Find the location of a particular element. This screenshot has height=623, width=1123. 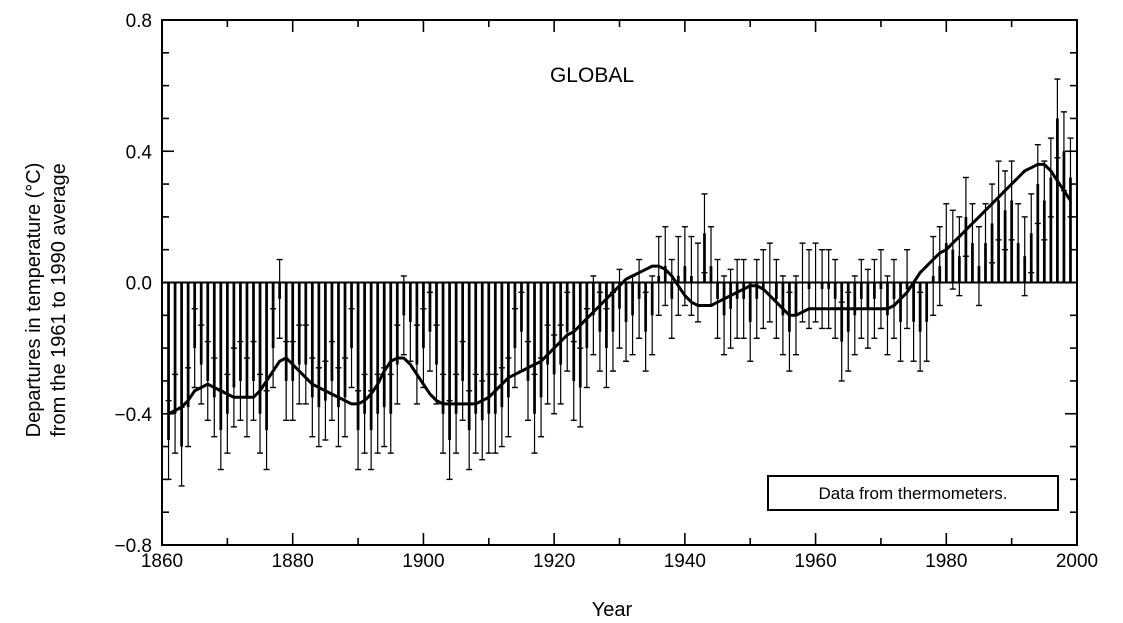

error-bar-1963 is located at coordinates (835, 298).